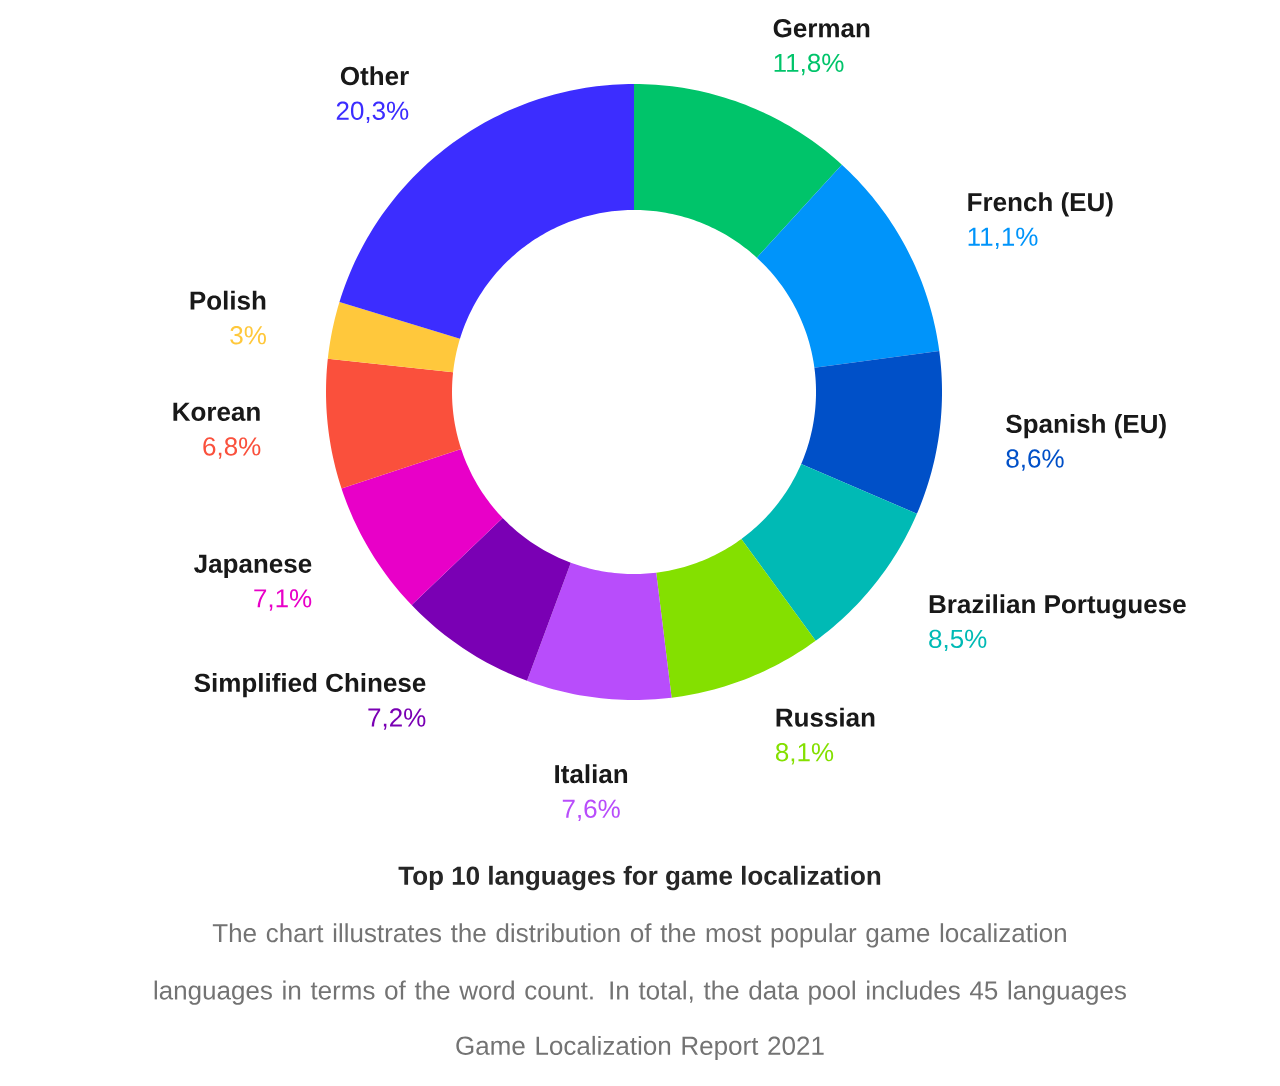 Image resolution: width=1280 pixels, height=1086 pixels. I want to click on text: The chart illustrates the distribution of the most popular game localization languages in terms of the word count. In total, the data pool includes 45 languages, so click(640, 964).